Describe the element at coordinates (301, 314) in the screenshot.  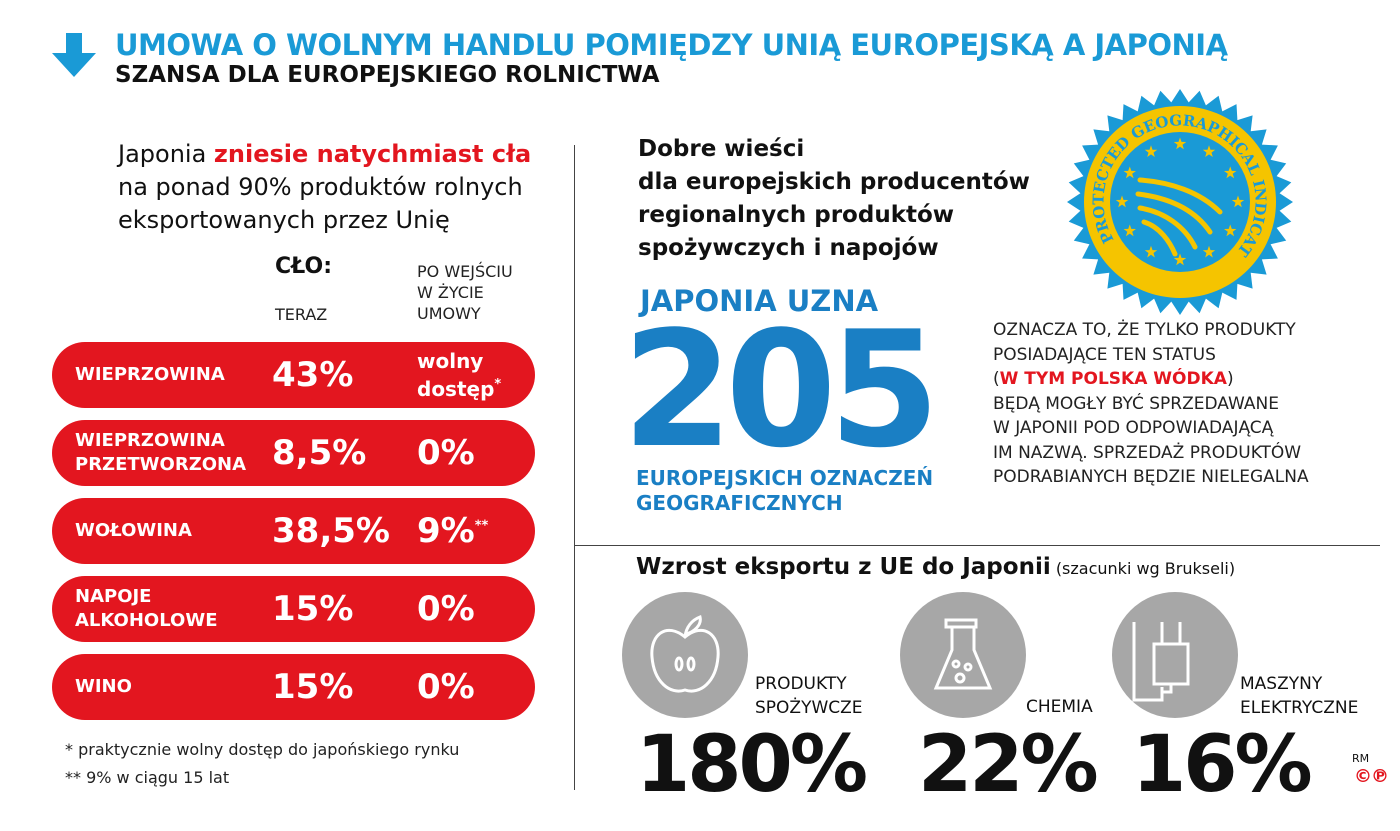
I see `col-now: TERAZ` at that location.